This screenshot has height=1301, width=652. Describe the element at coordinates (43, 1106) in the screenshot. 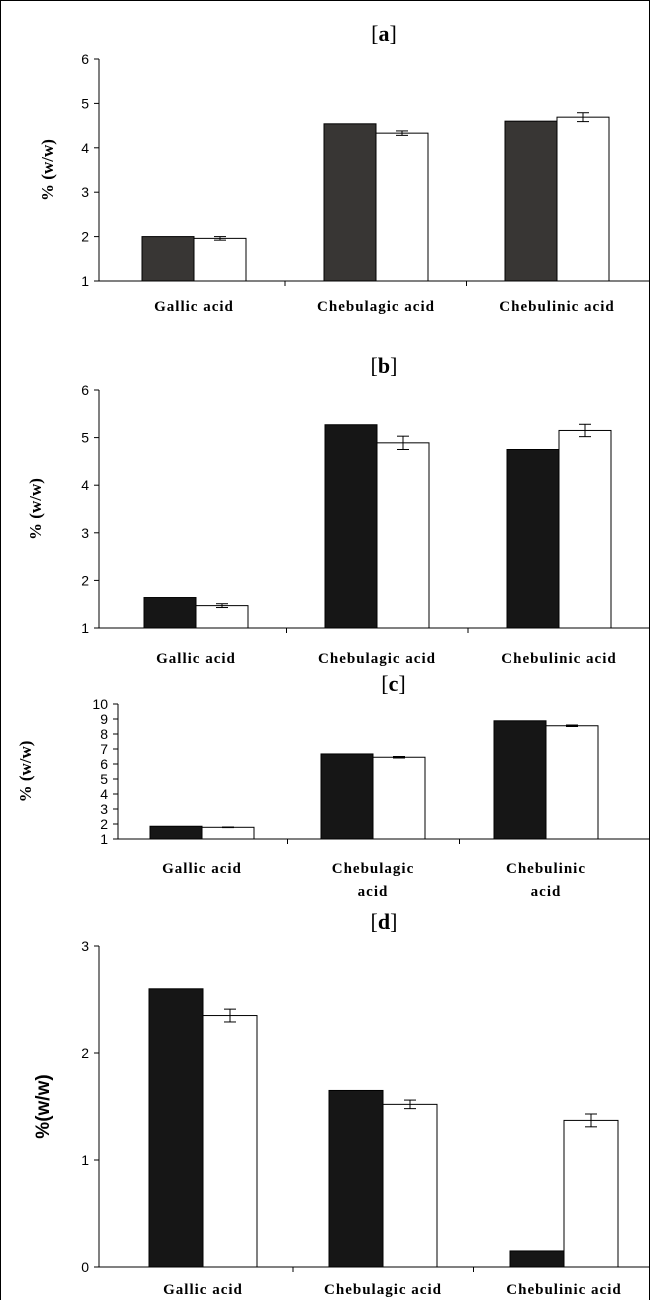

I see `y-axis-label: %(w/w)` at that location.